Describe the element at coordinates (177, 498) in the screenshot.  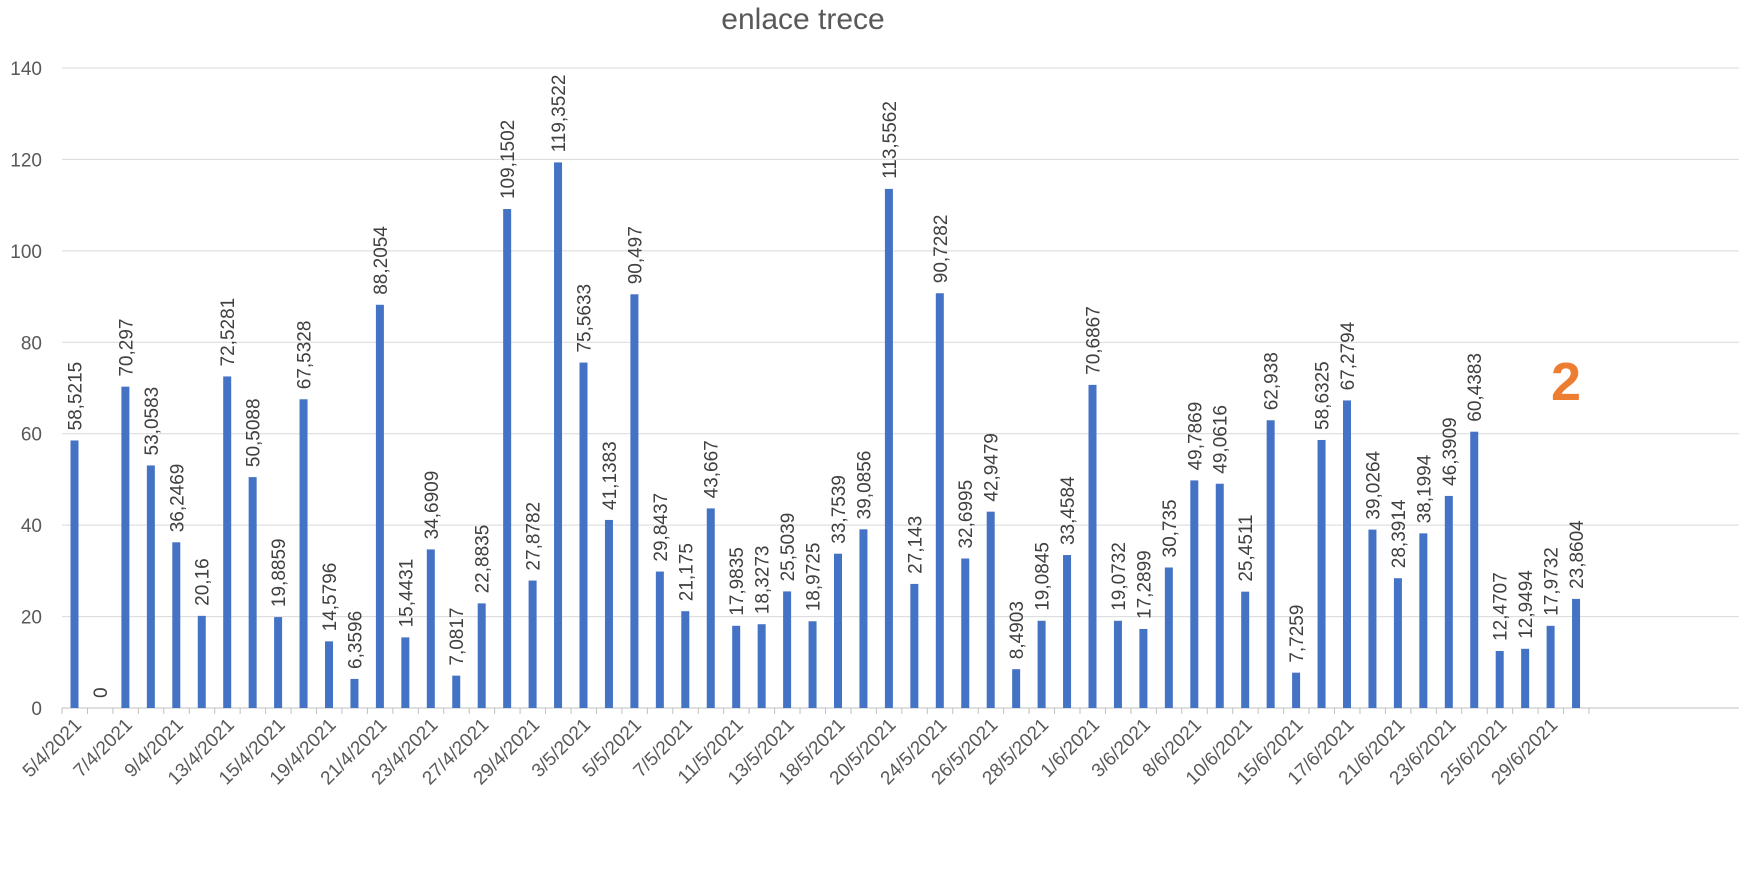
I see `data-label: 36,2469` at that location.